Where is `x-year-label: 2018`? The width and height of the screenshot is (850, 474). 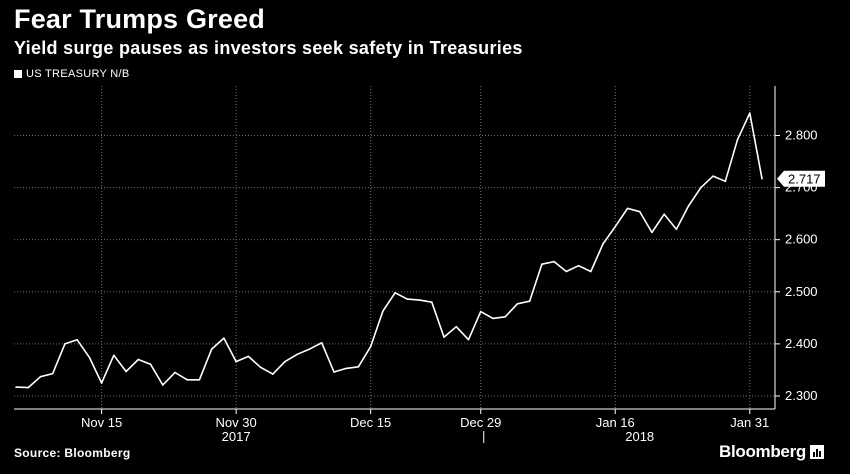 x-year-label: 2018 is located at coordinates (639, 436).